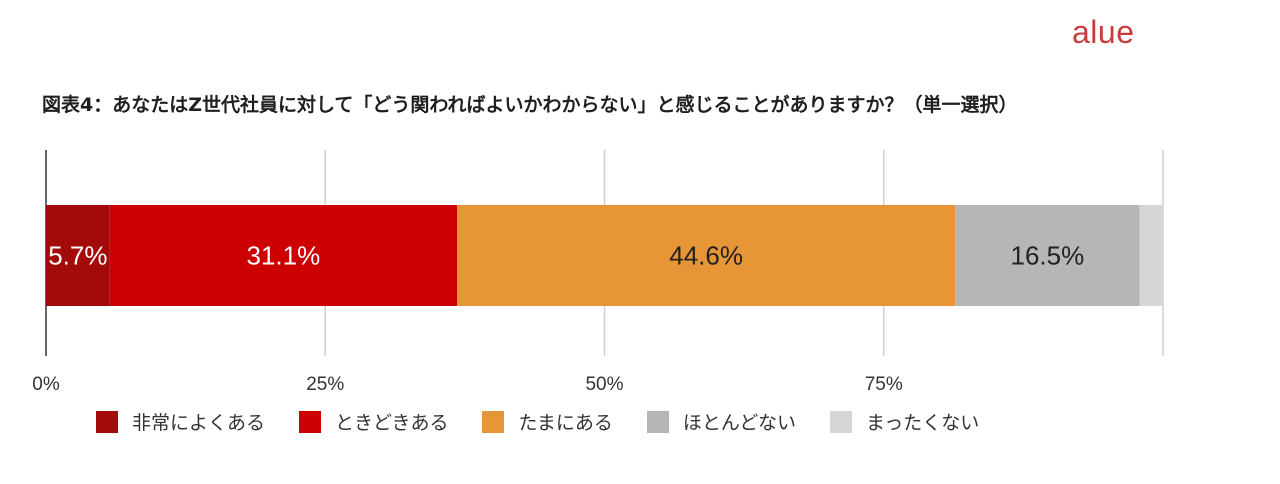 The height and width of the screenshot is (484, 1280). What do you see at coordinates (199, 423) in the screenshot?
I see `legend-label: 非常によくある` at bounding box center [199, 423].